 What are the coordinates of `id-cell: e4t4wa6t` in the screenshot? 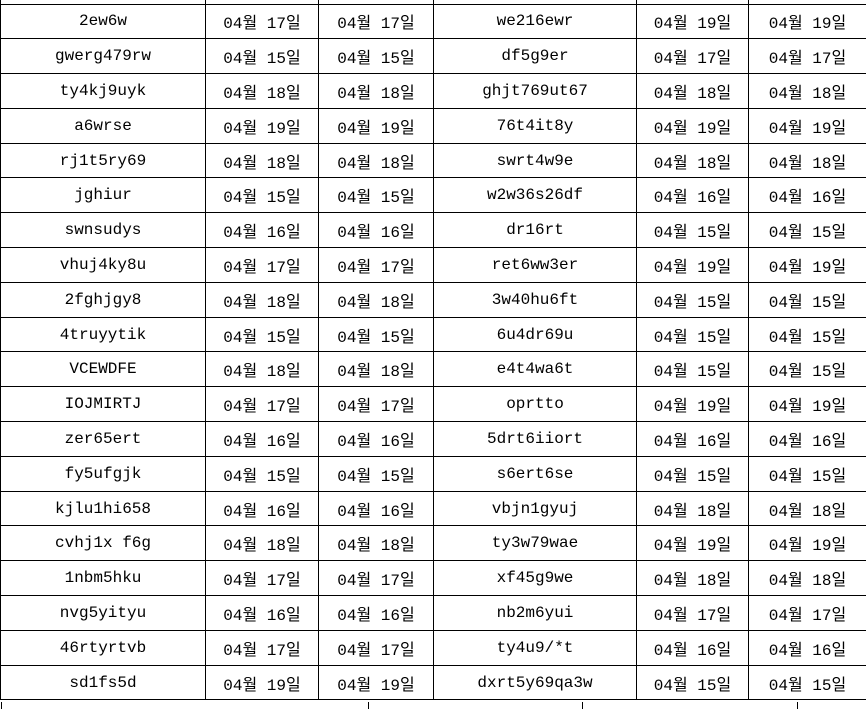 It's located at (535, 369).